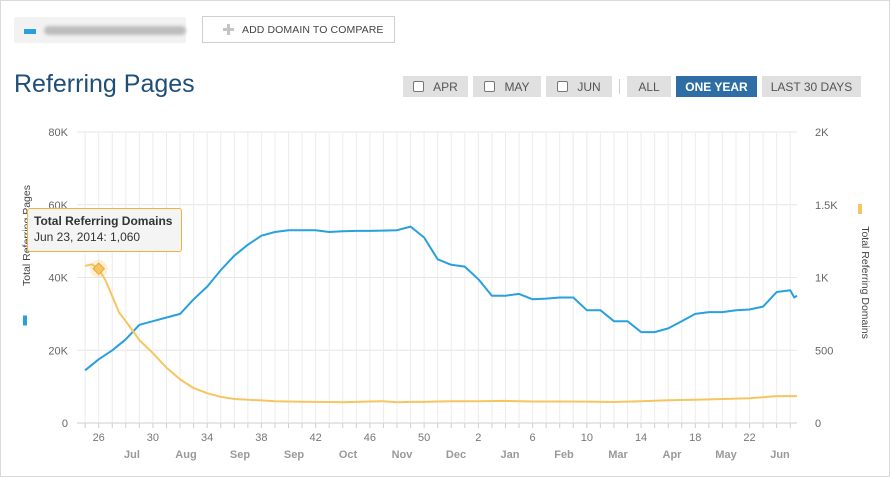 This screenshot has width=890, height=477. Describe the element at coordinates (228, 29) in the screenshot. I see `plus-icon` at that location.